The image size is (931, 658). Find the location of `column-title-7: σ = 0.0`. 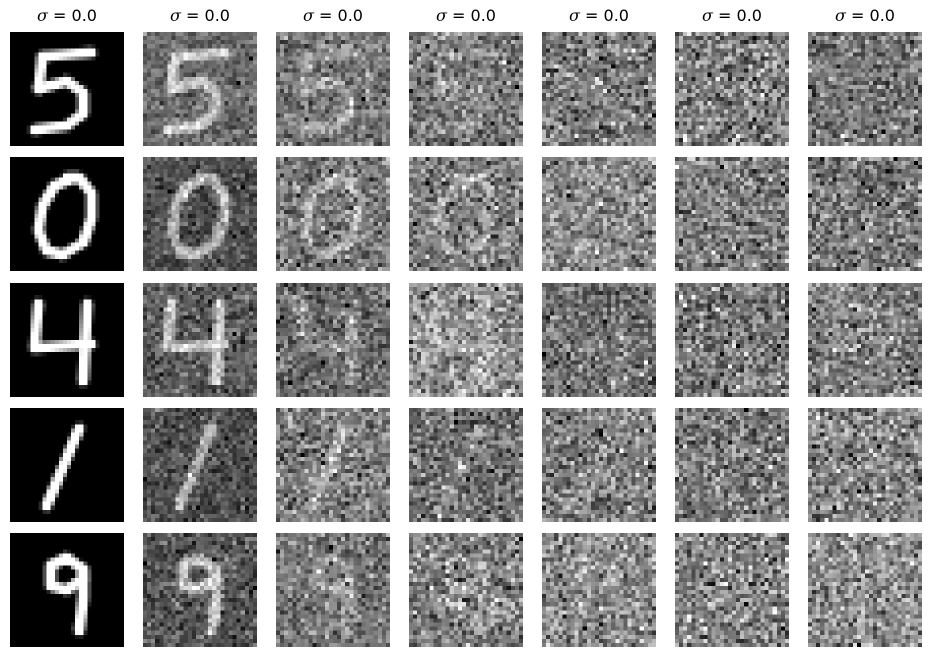

column-title-7: σ = 0.0 is located at coordinates (865, 17).